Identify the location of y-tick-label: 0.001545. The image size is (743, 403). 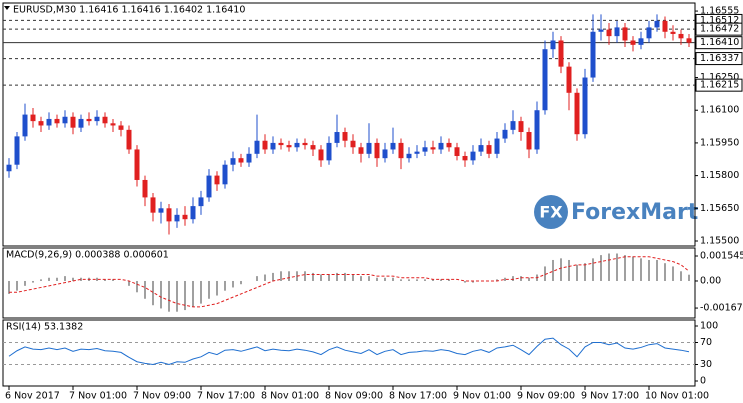
(721, 256).